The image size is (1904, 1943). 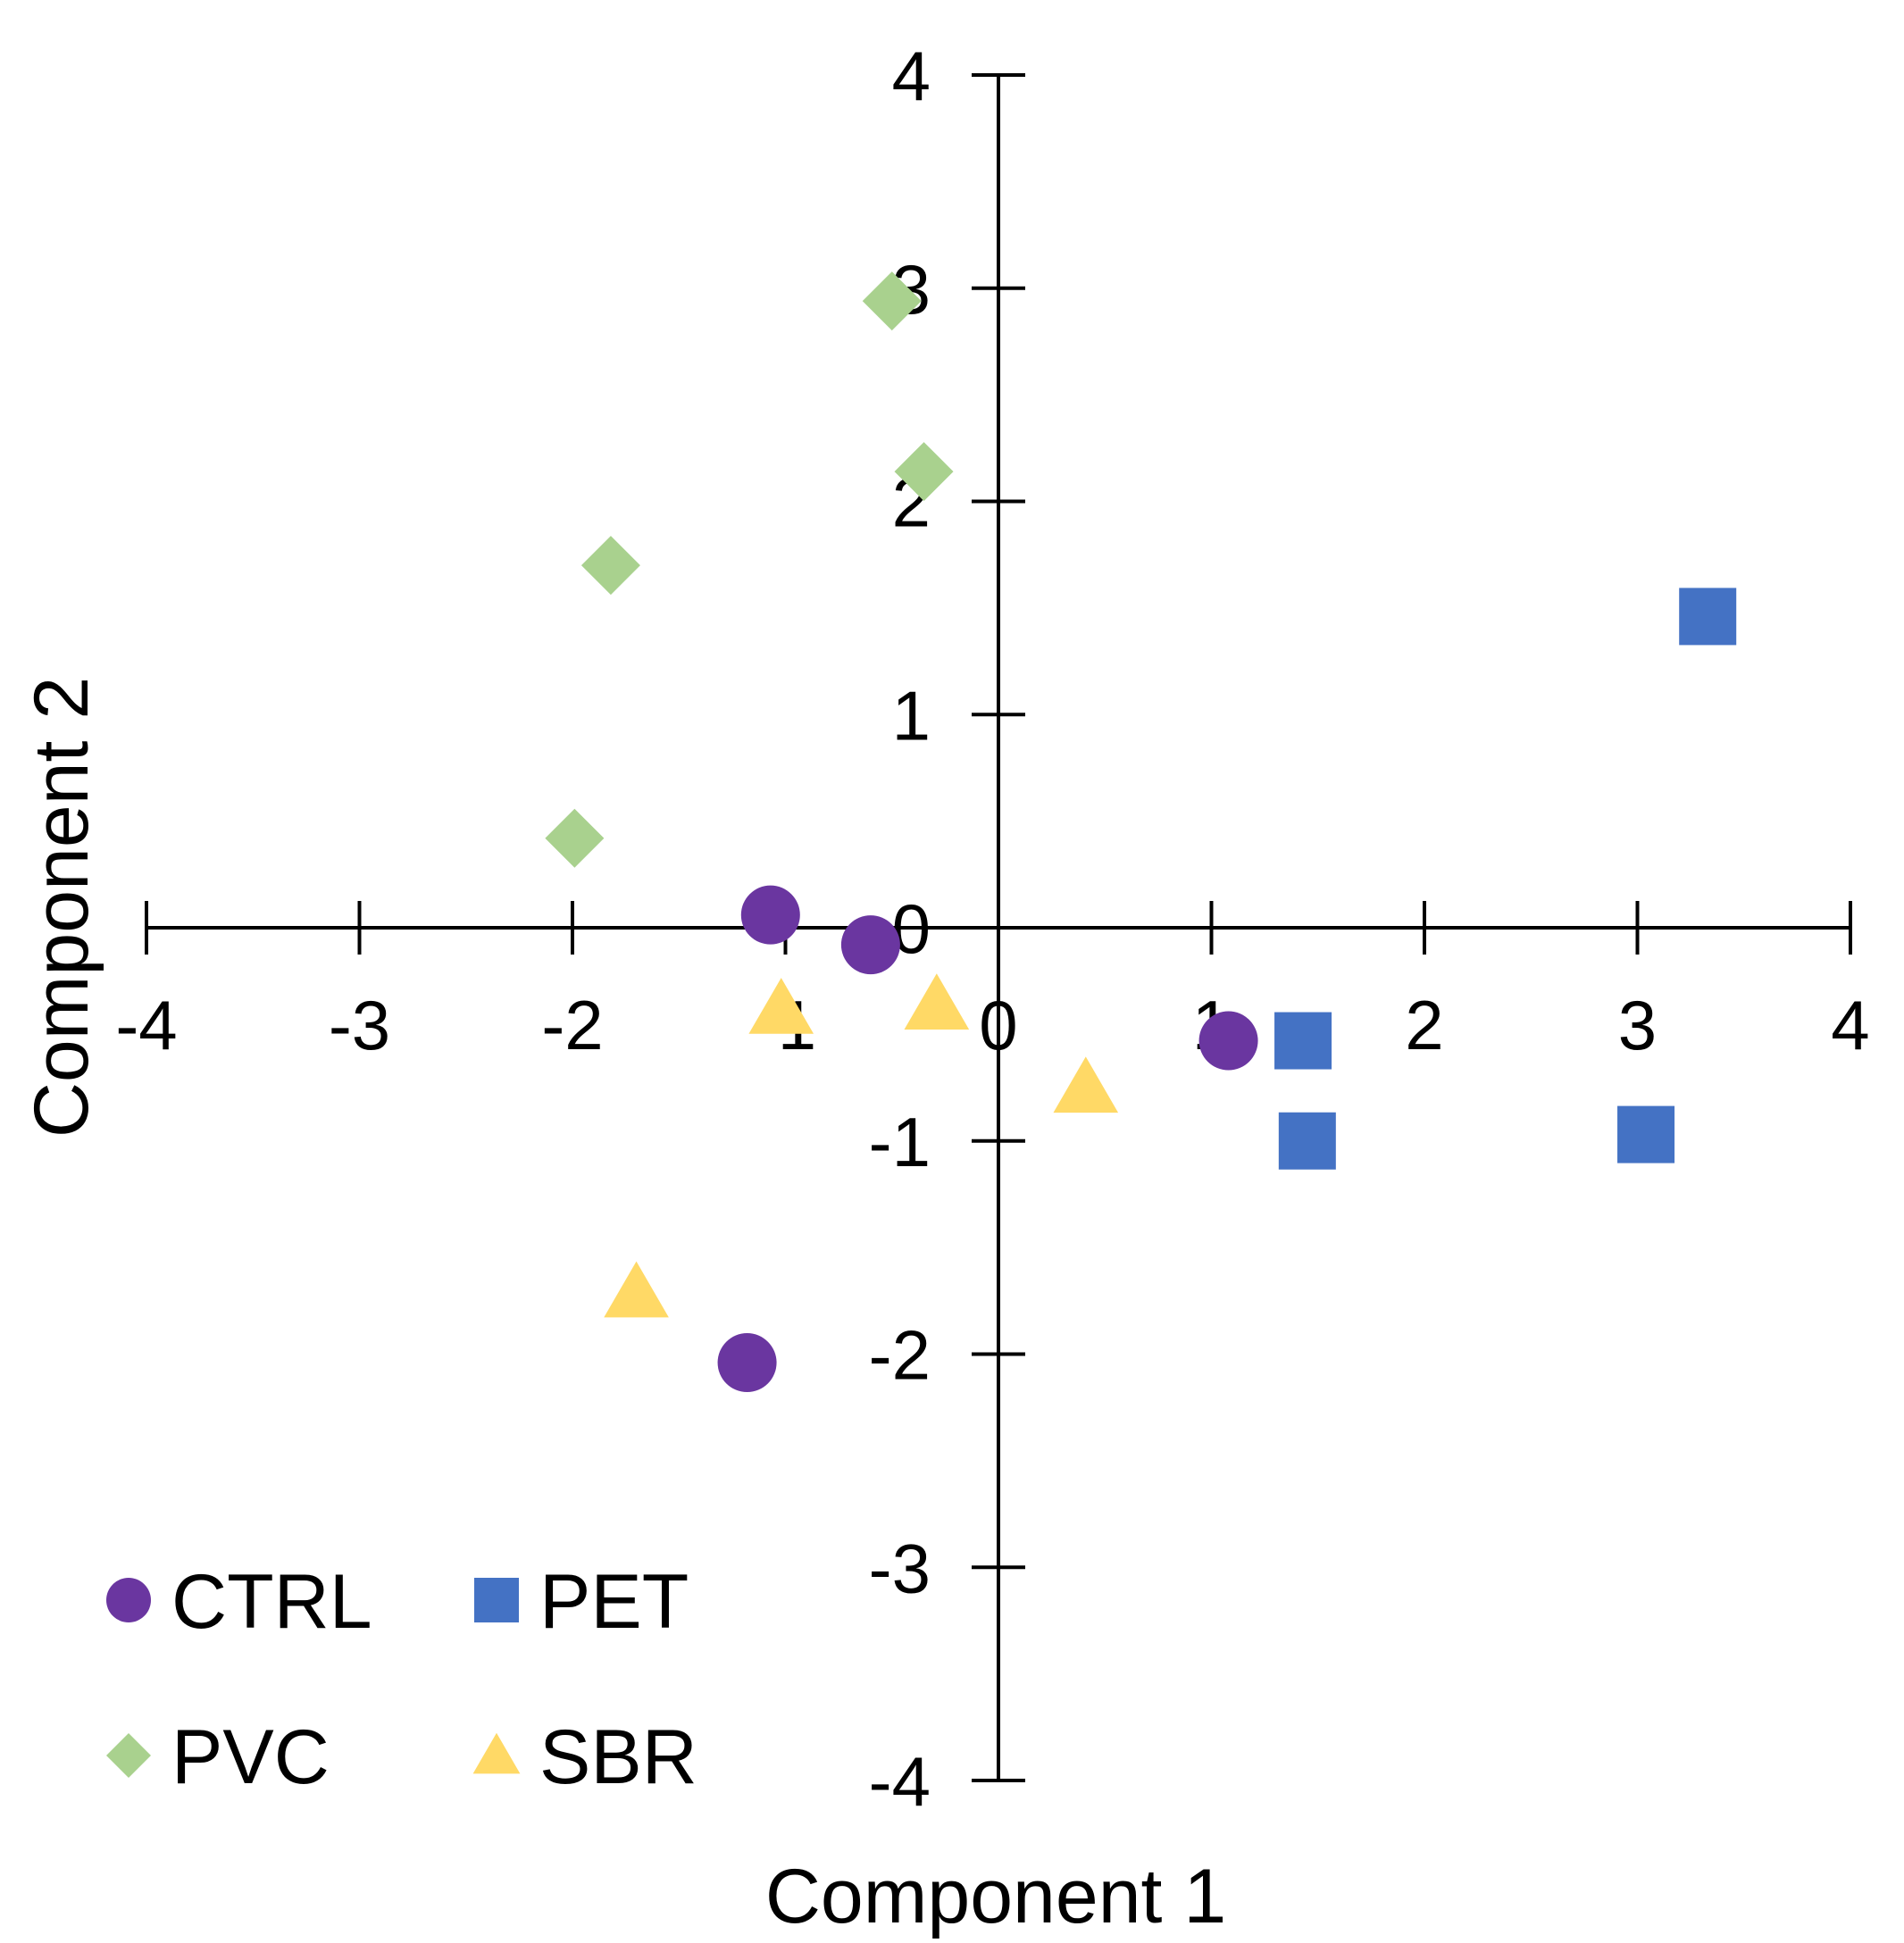 What do you see at coordinates (250, 1757) in the screenshot?
I see `legend-label: PVC` at bounding box center [250, 1757].